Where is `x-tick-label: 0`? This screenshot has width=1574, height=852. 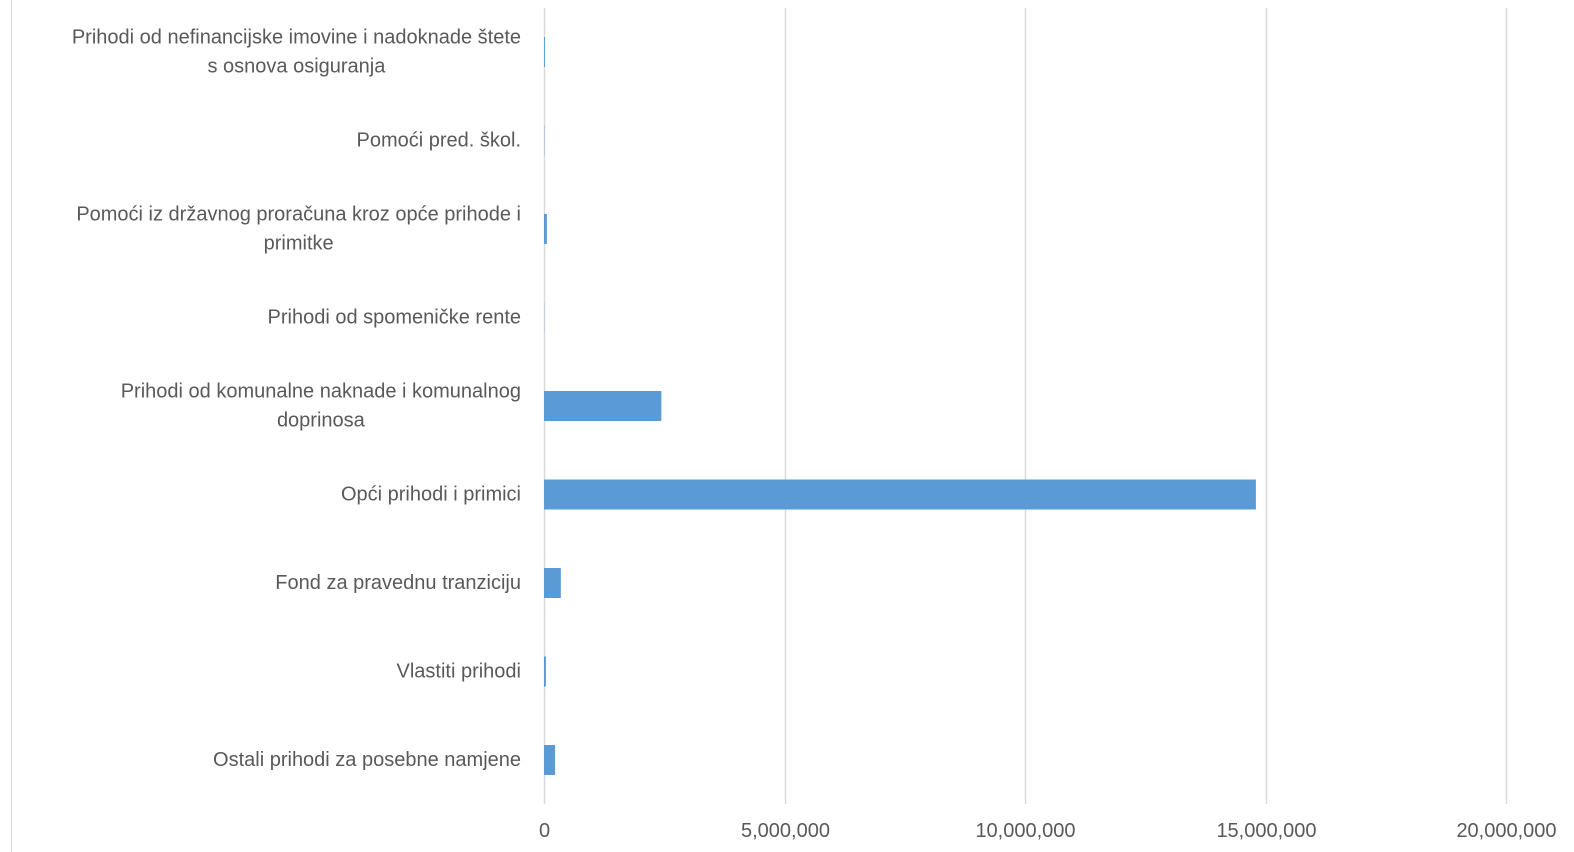
x-tick-label: 0 is located at coordinates (544, 831).